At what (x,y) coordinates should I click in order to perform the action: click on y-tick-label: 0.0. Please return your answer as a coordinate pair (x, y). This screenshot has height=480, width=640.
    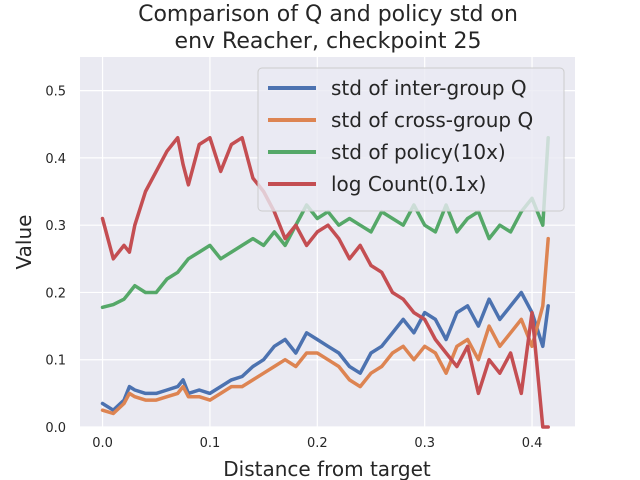
    Looking at the image, I should click on (55, 428).